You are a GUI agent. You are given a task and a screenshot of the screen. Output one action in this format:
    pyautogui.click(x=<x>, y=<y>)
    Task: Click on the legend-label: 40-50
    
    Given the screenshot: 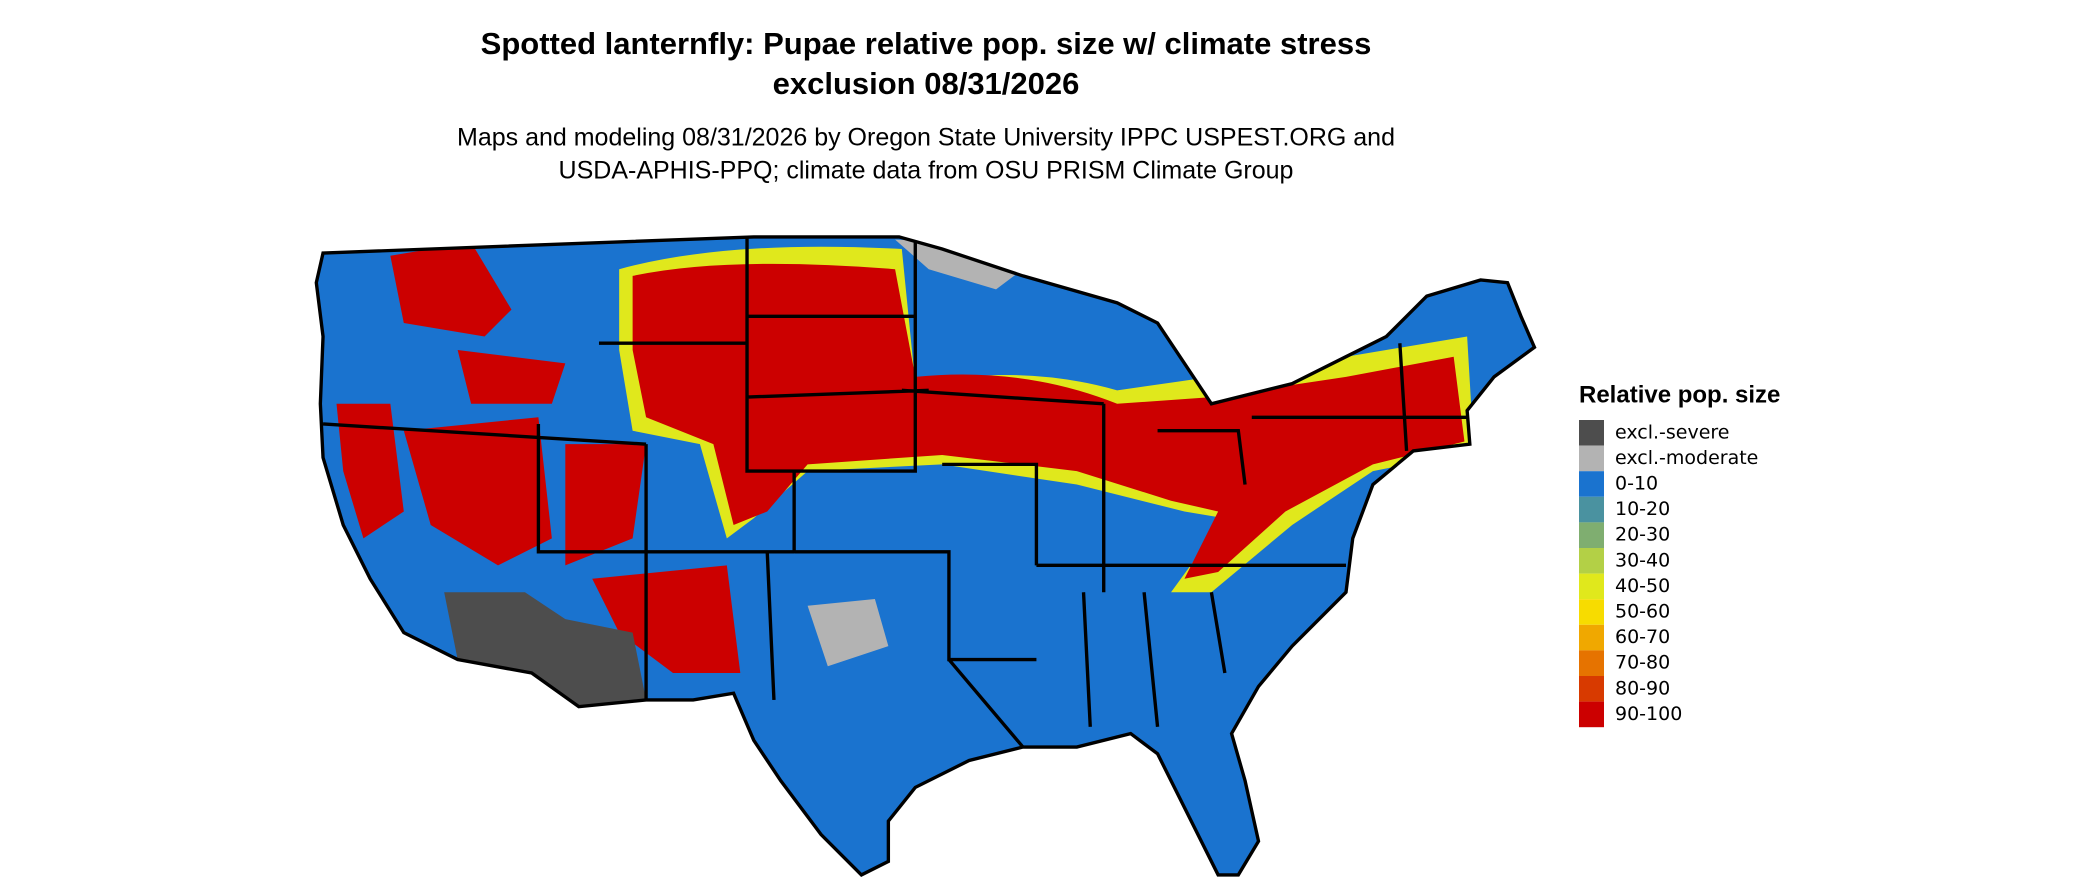 What is the action you would take?
    pyautogui.click(x=1642, y=586)
    